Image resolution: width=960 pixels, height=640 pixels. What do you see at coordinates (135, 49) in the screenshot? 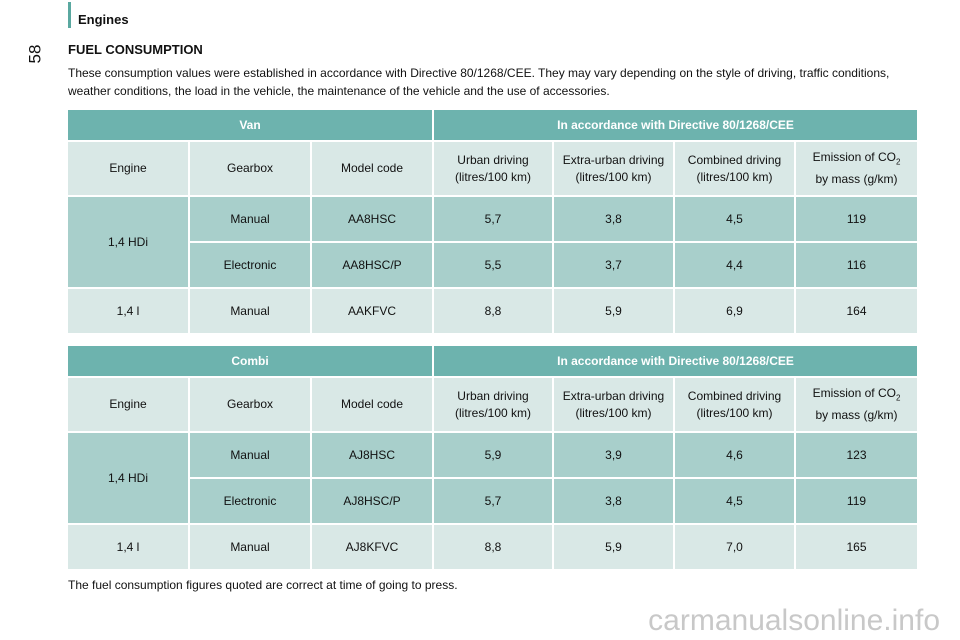
I see `title: FUEL CONSUMPTION` at bounding box center [135, 49].